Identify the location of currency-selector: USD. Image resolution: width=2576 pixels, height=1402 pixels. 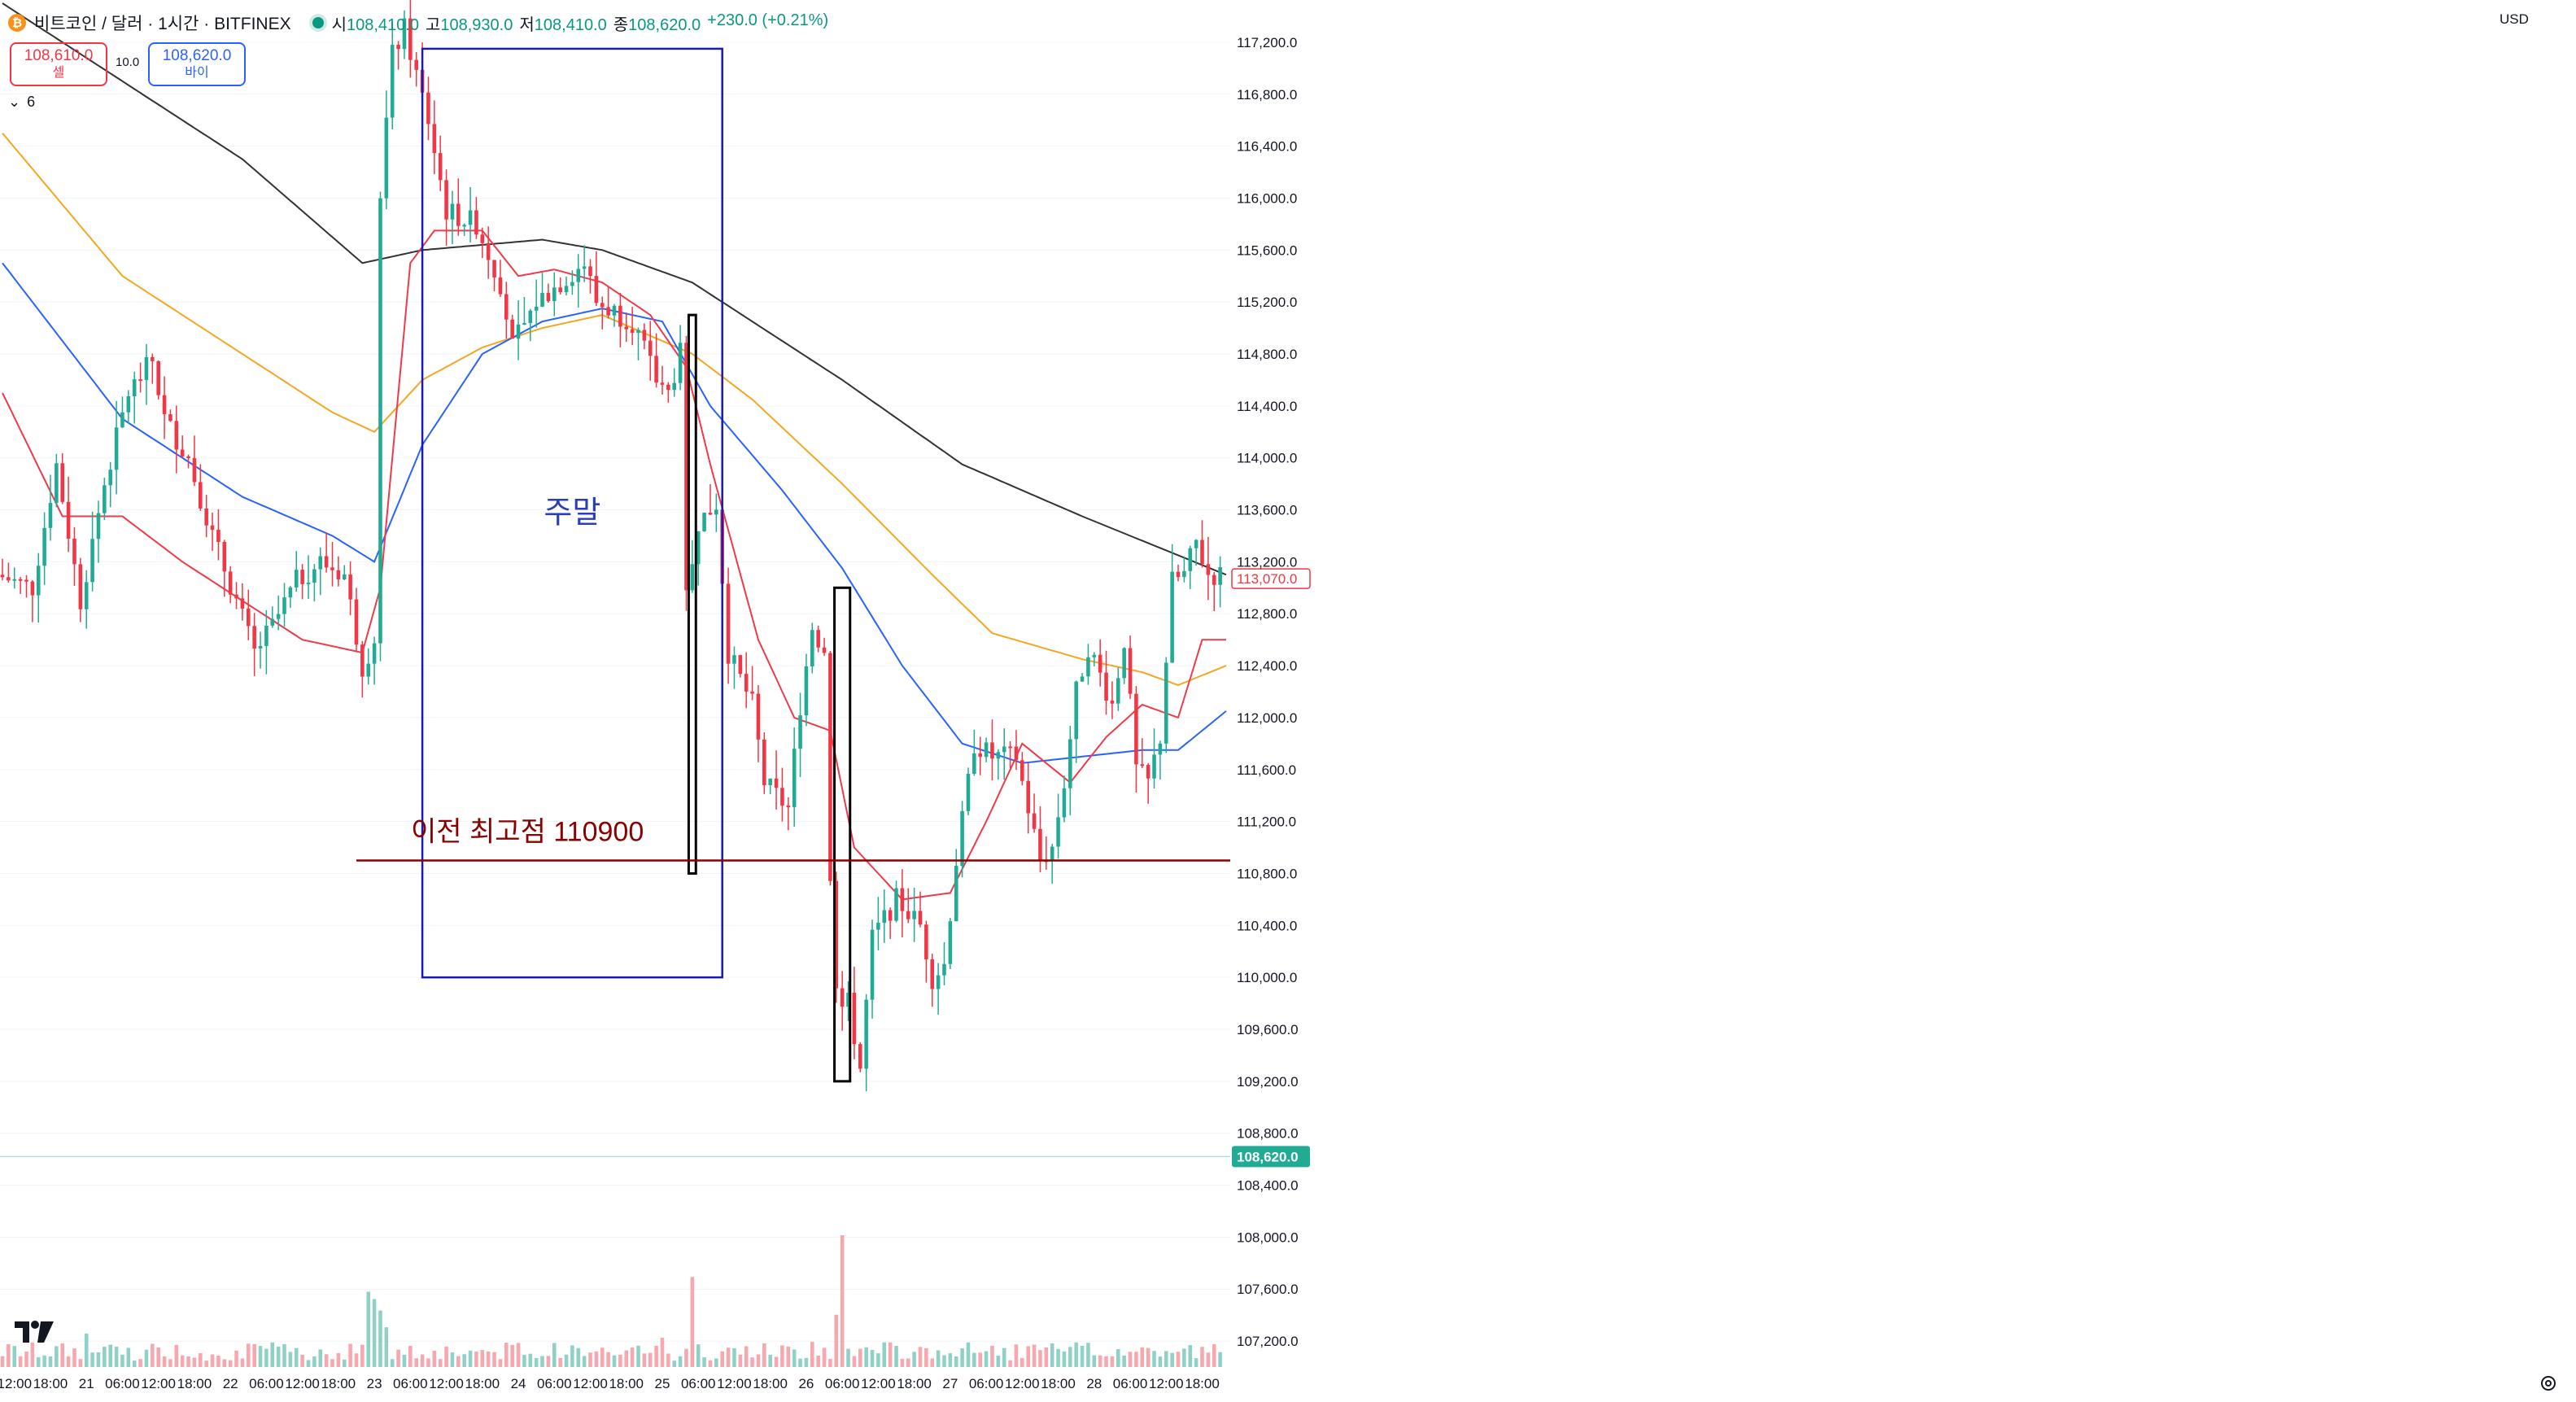
(2514, 19).